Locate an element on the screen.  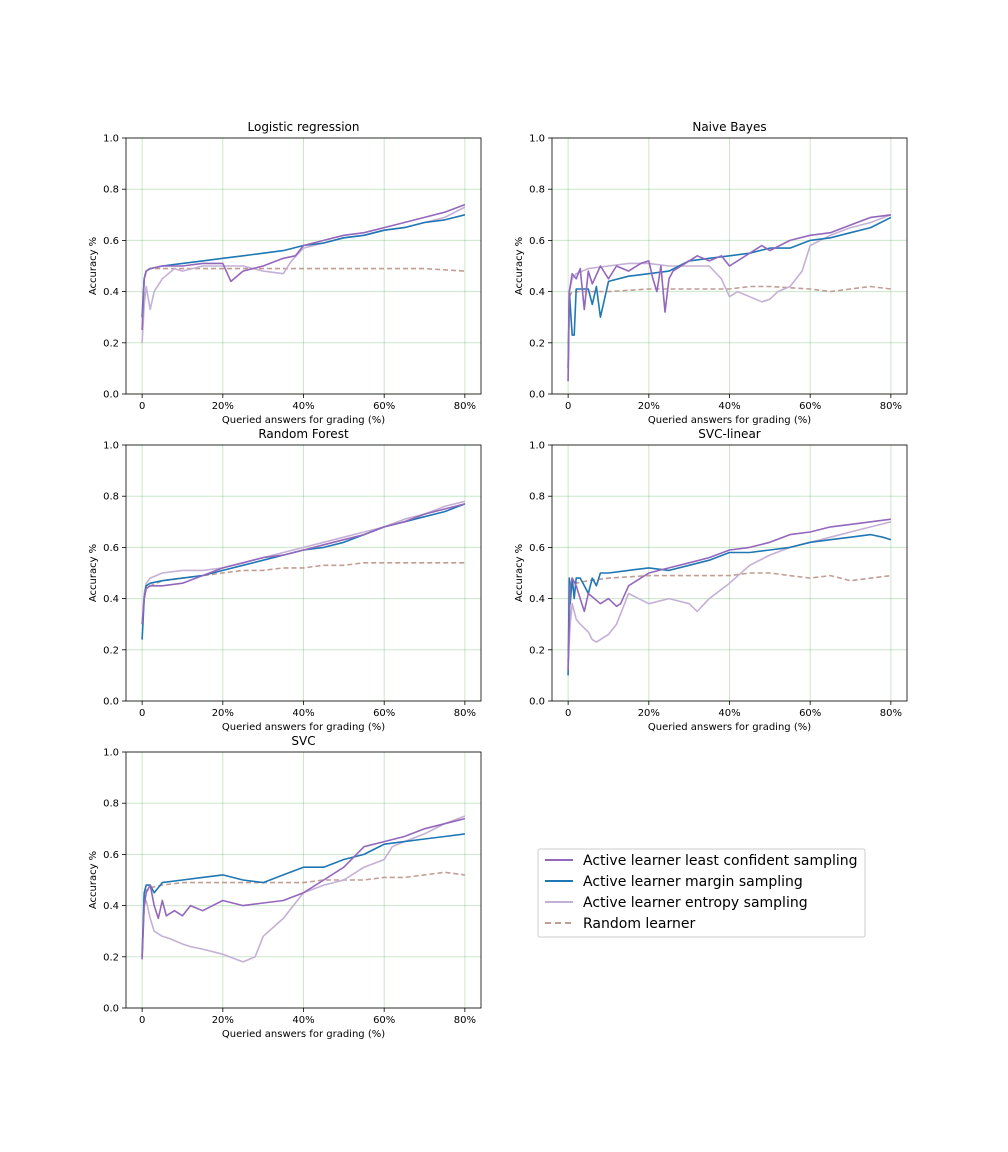
series-line-least-confident-svc is located at coordinates (303, 888).